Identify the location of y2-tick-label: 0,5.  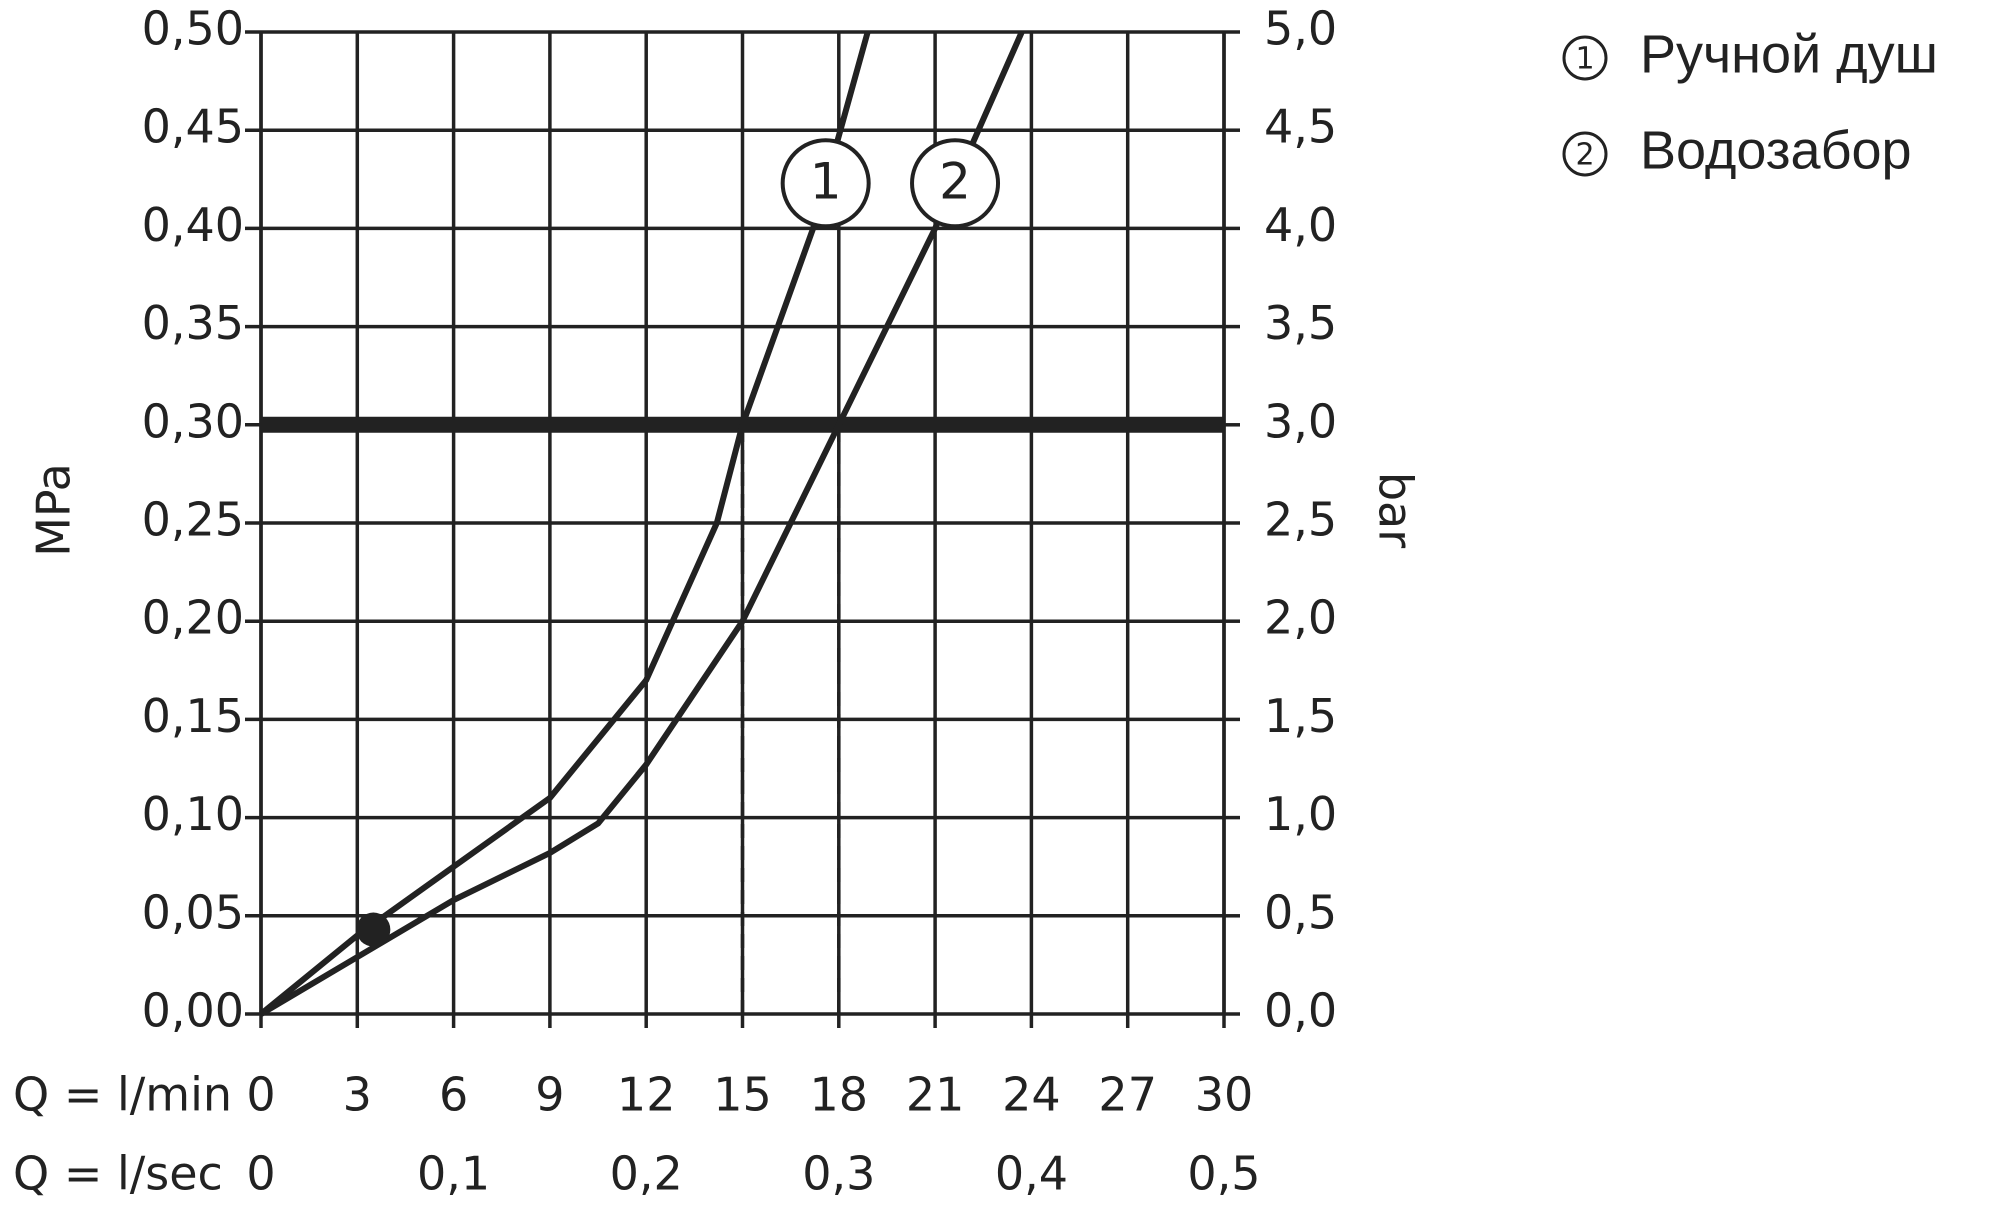
(1300, 912).